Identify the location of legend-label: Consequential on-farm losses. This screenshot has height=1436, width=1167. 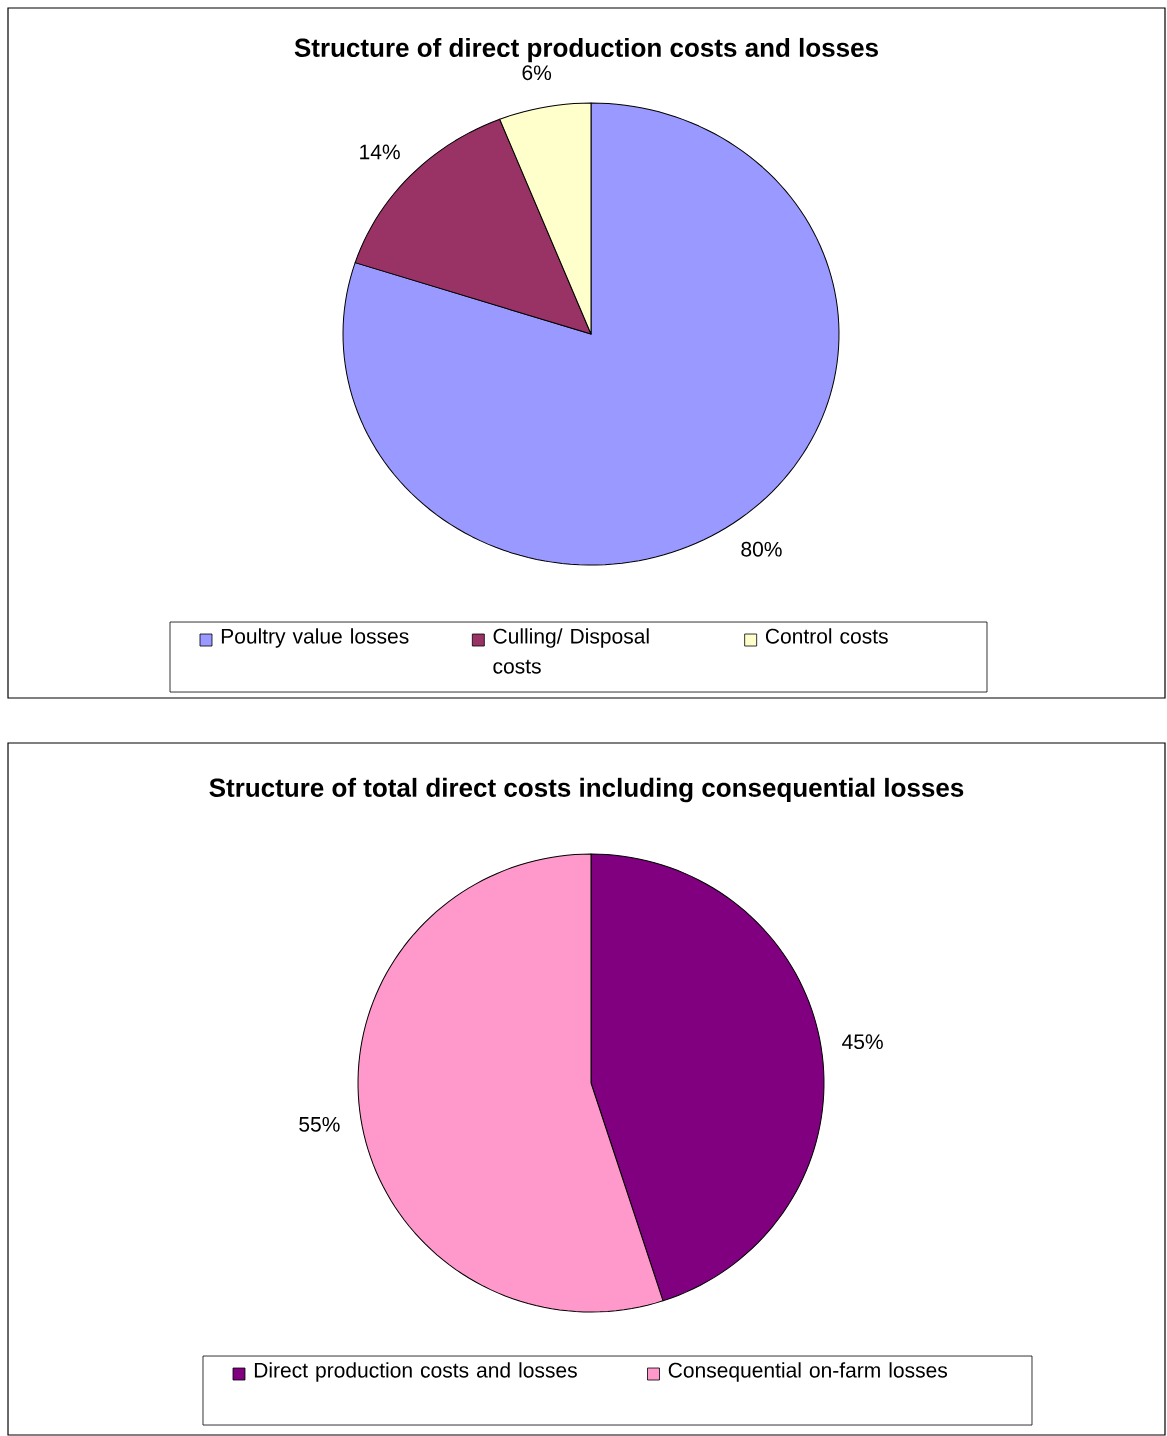
(808, 1372).